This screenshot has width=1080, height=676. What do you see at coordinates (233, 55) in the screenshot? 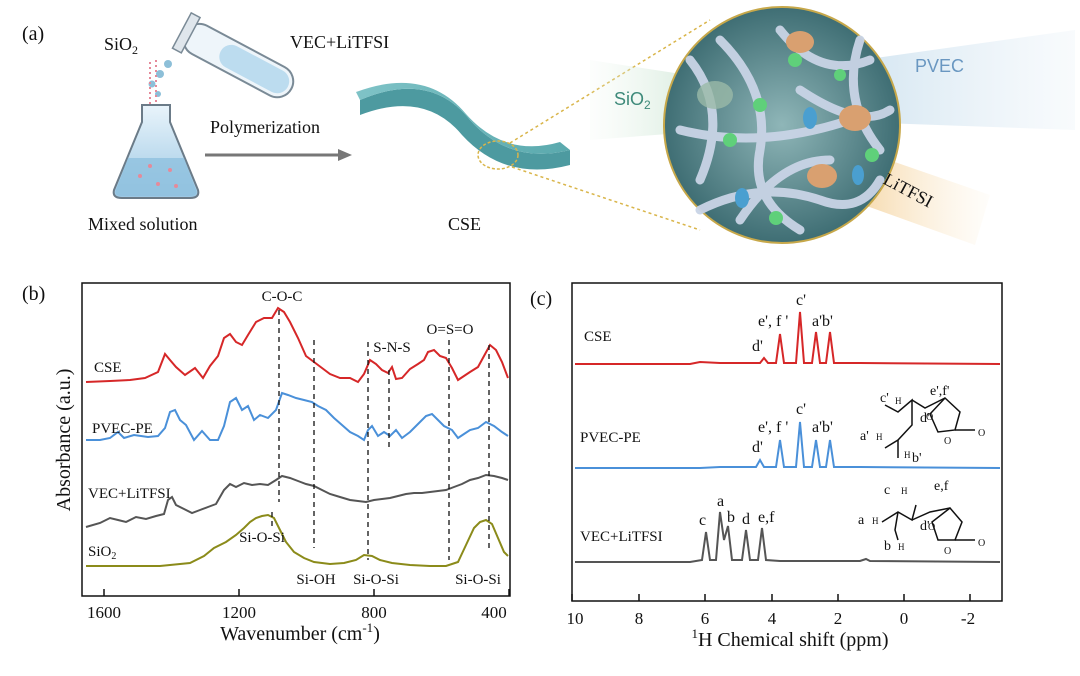
I see `test-tube-icon` at bounding box center [233, 55].